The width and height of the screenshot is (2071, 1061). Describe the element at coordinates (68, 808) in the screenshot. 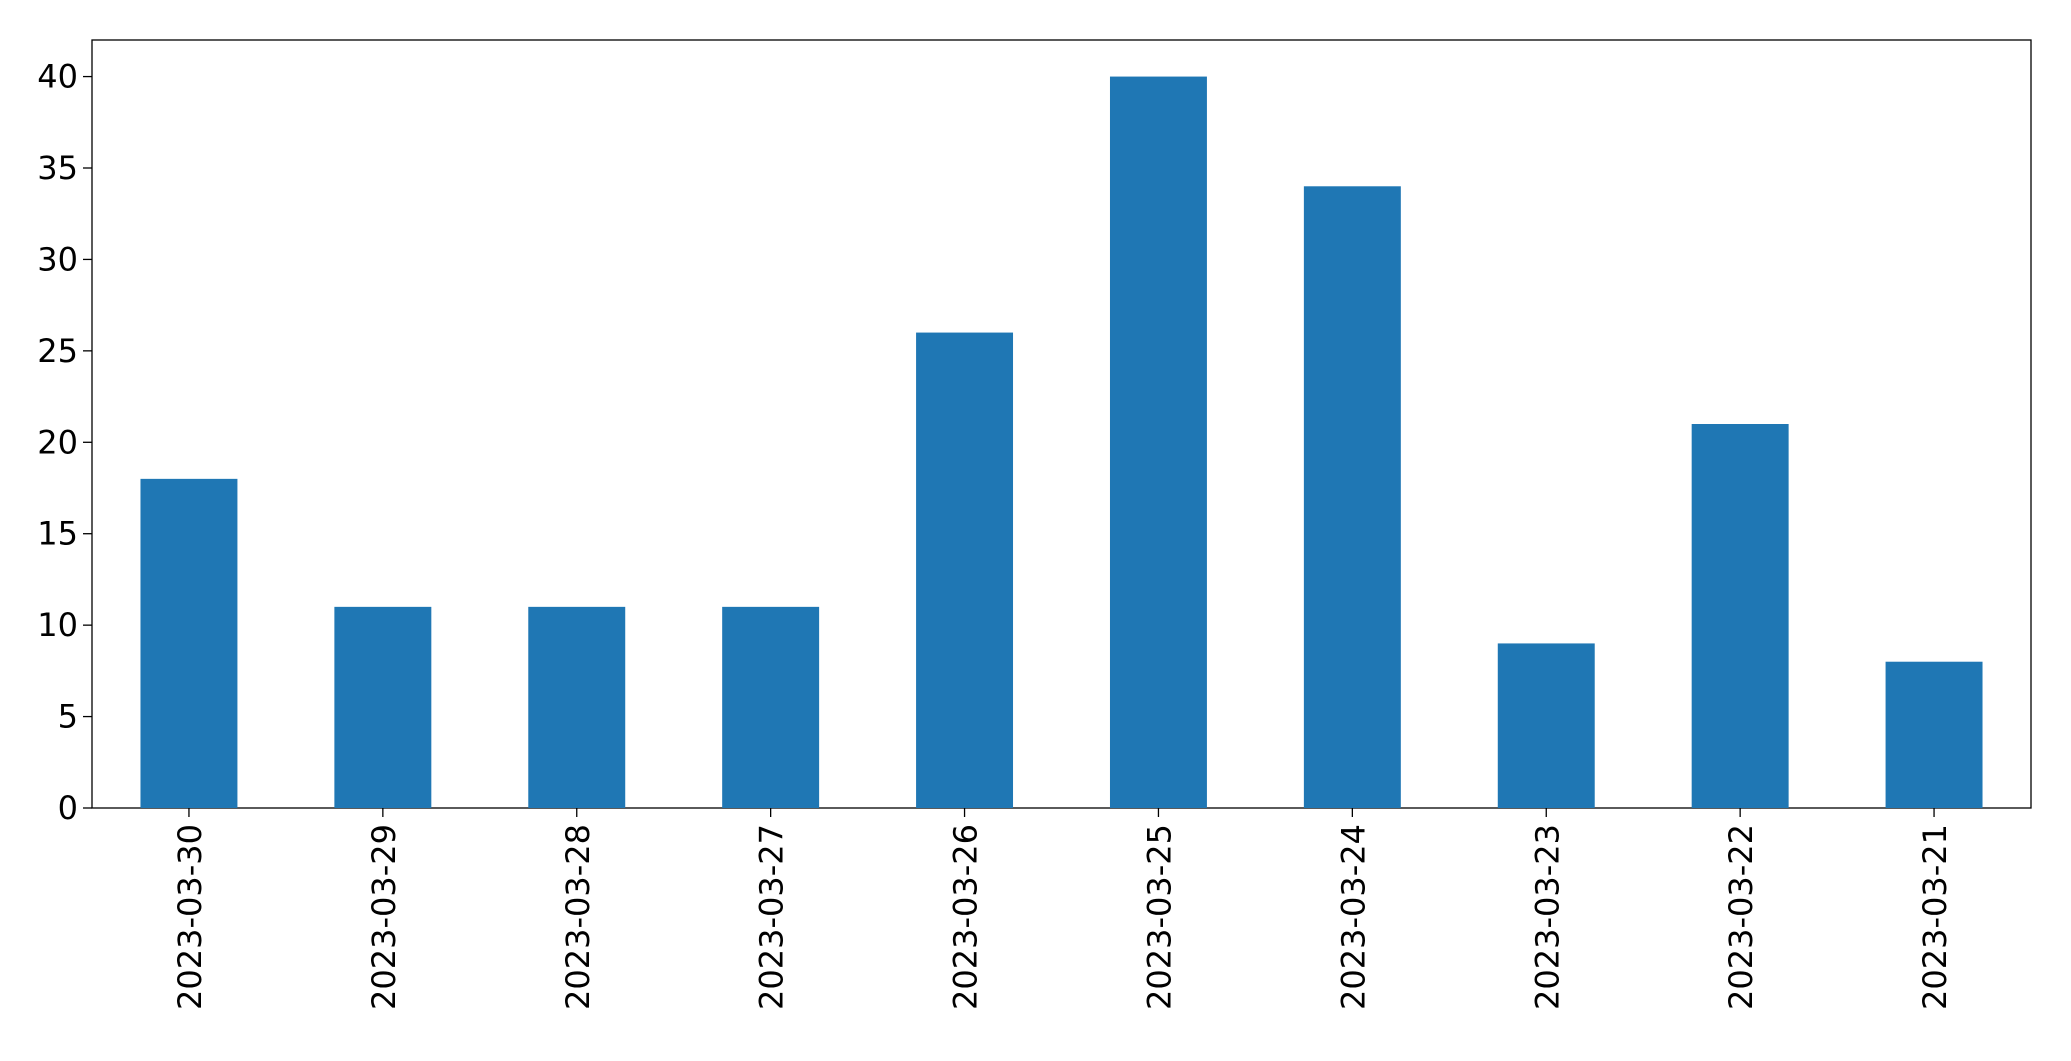

I see `y-tick-label: 0` at that location.